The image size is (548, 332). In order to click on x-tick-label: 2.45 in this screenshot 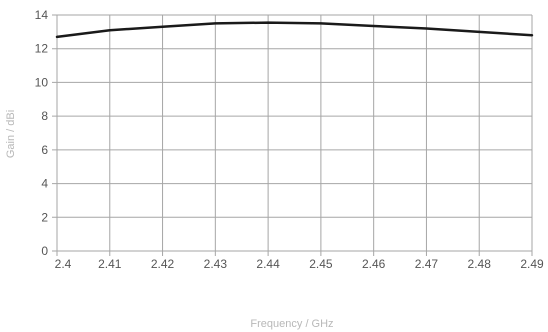, I will do `click(321, 264)`.